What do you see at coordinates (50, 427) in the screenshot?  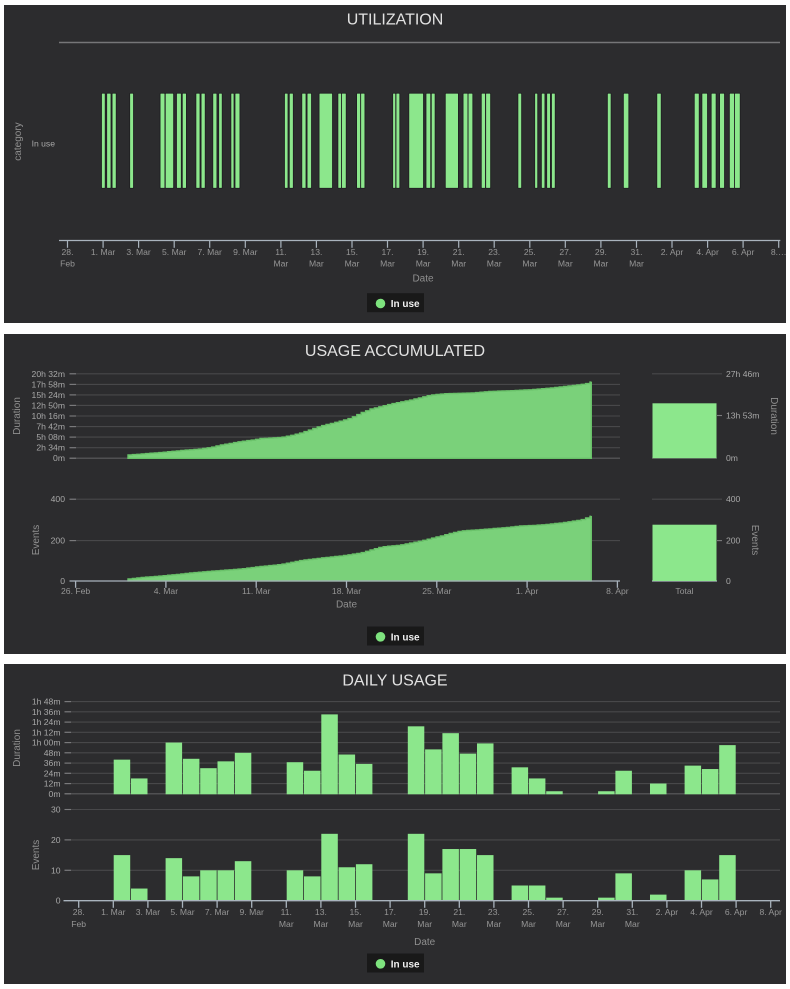 I see `svg-text: 7h 42m` at bounding box center [50, 427].